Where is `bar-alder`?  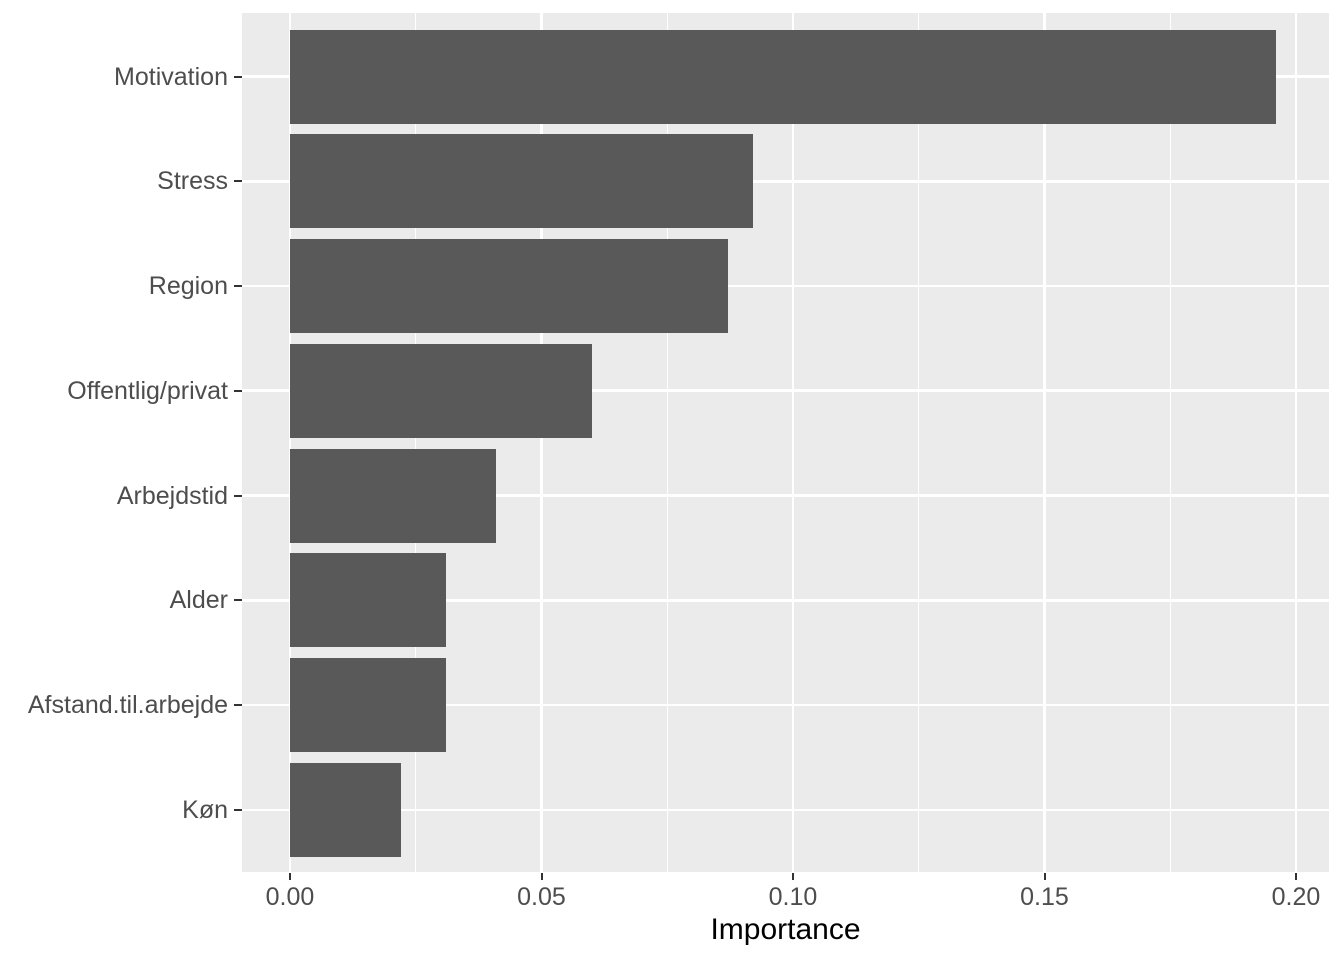
bar-alder is located at coordinates (368, 600).